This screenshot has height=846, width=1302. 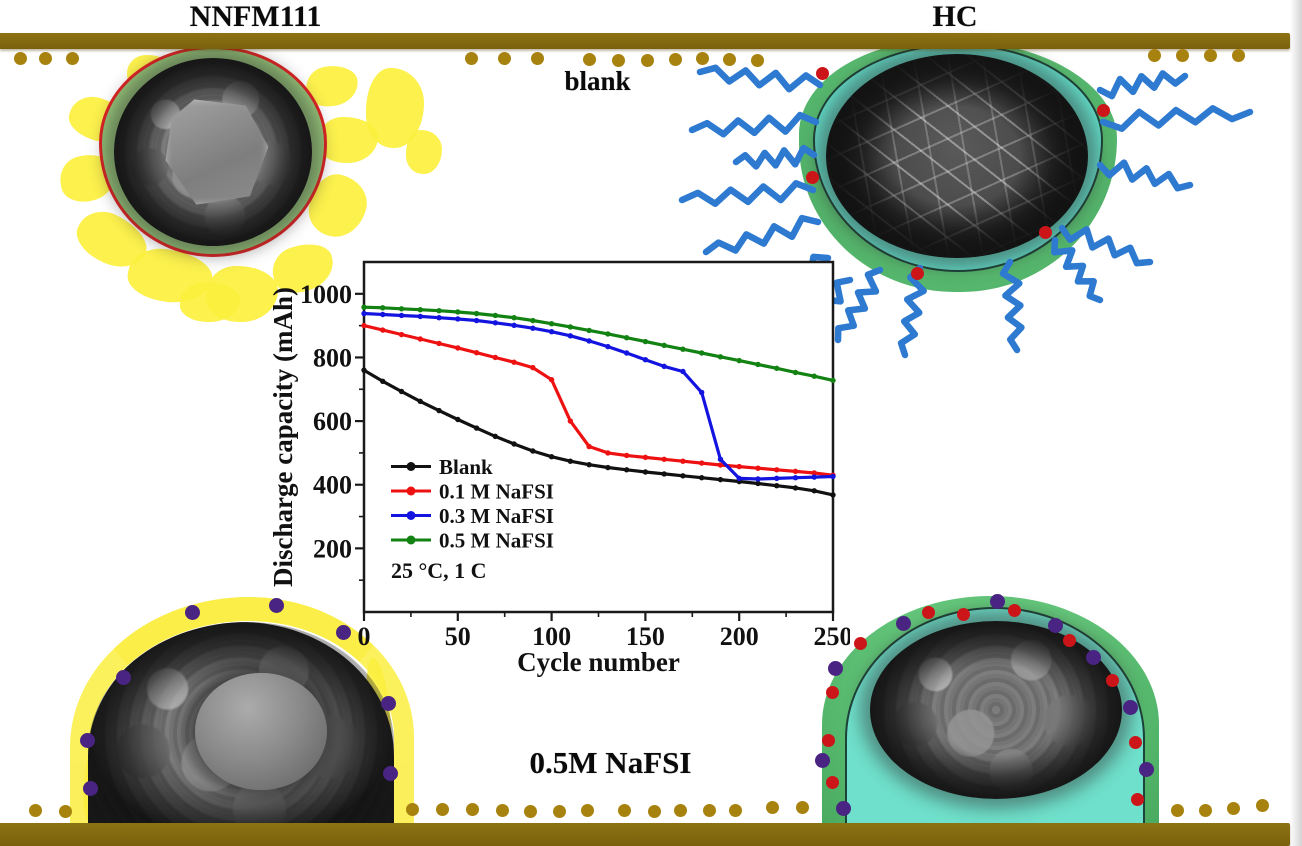 I want to click on y-axis-title: Discharge capacity (mAh), so click(x=284, y=437).